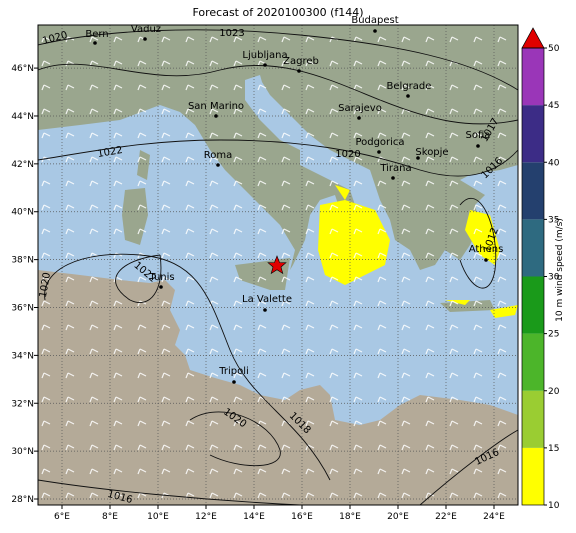  I want to click on colorbar-tick-label: 40, so click(554, 163).